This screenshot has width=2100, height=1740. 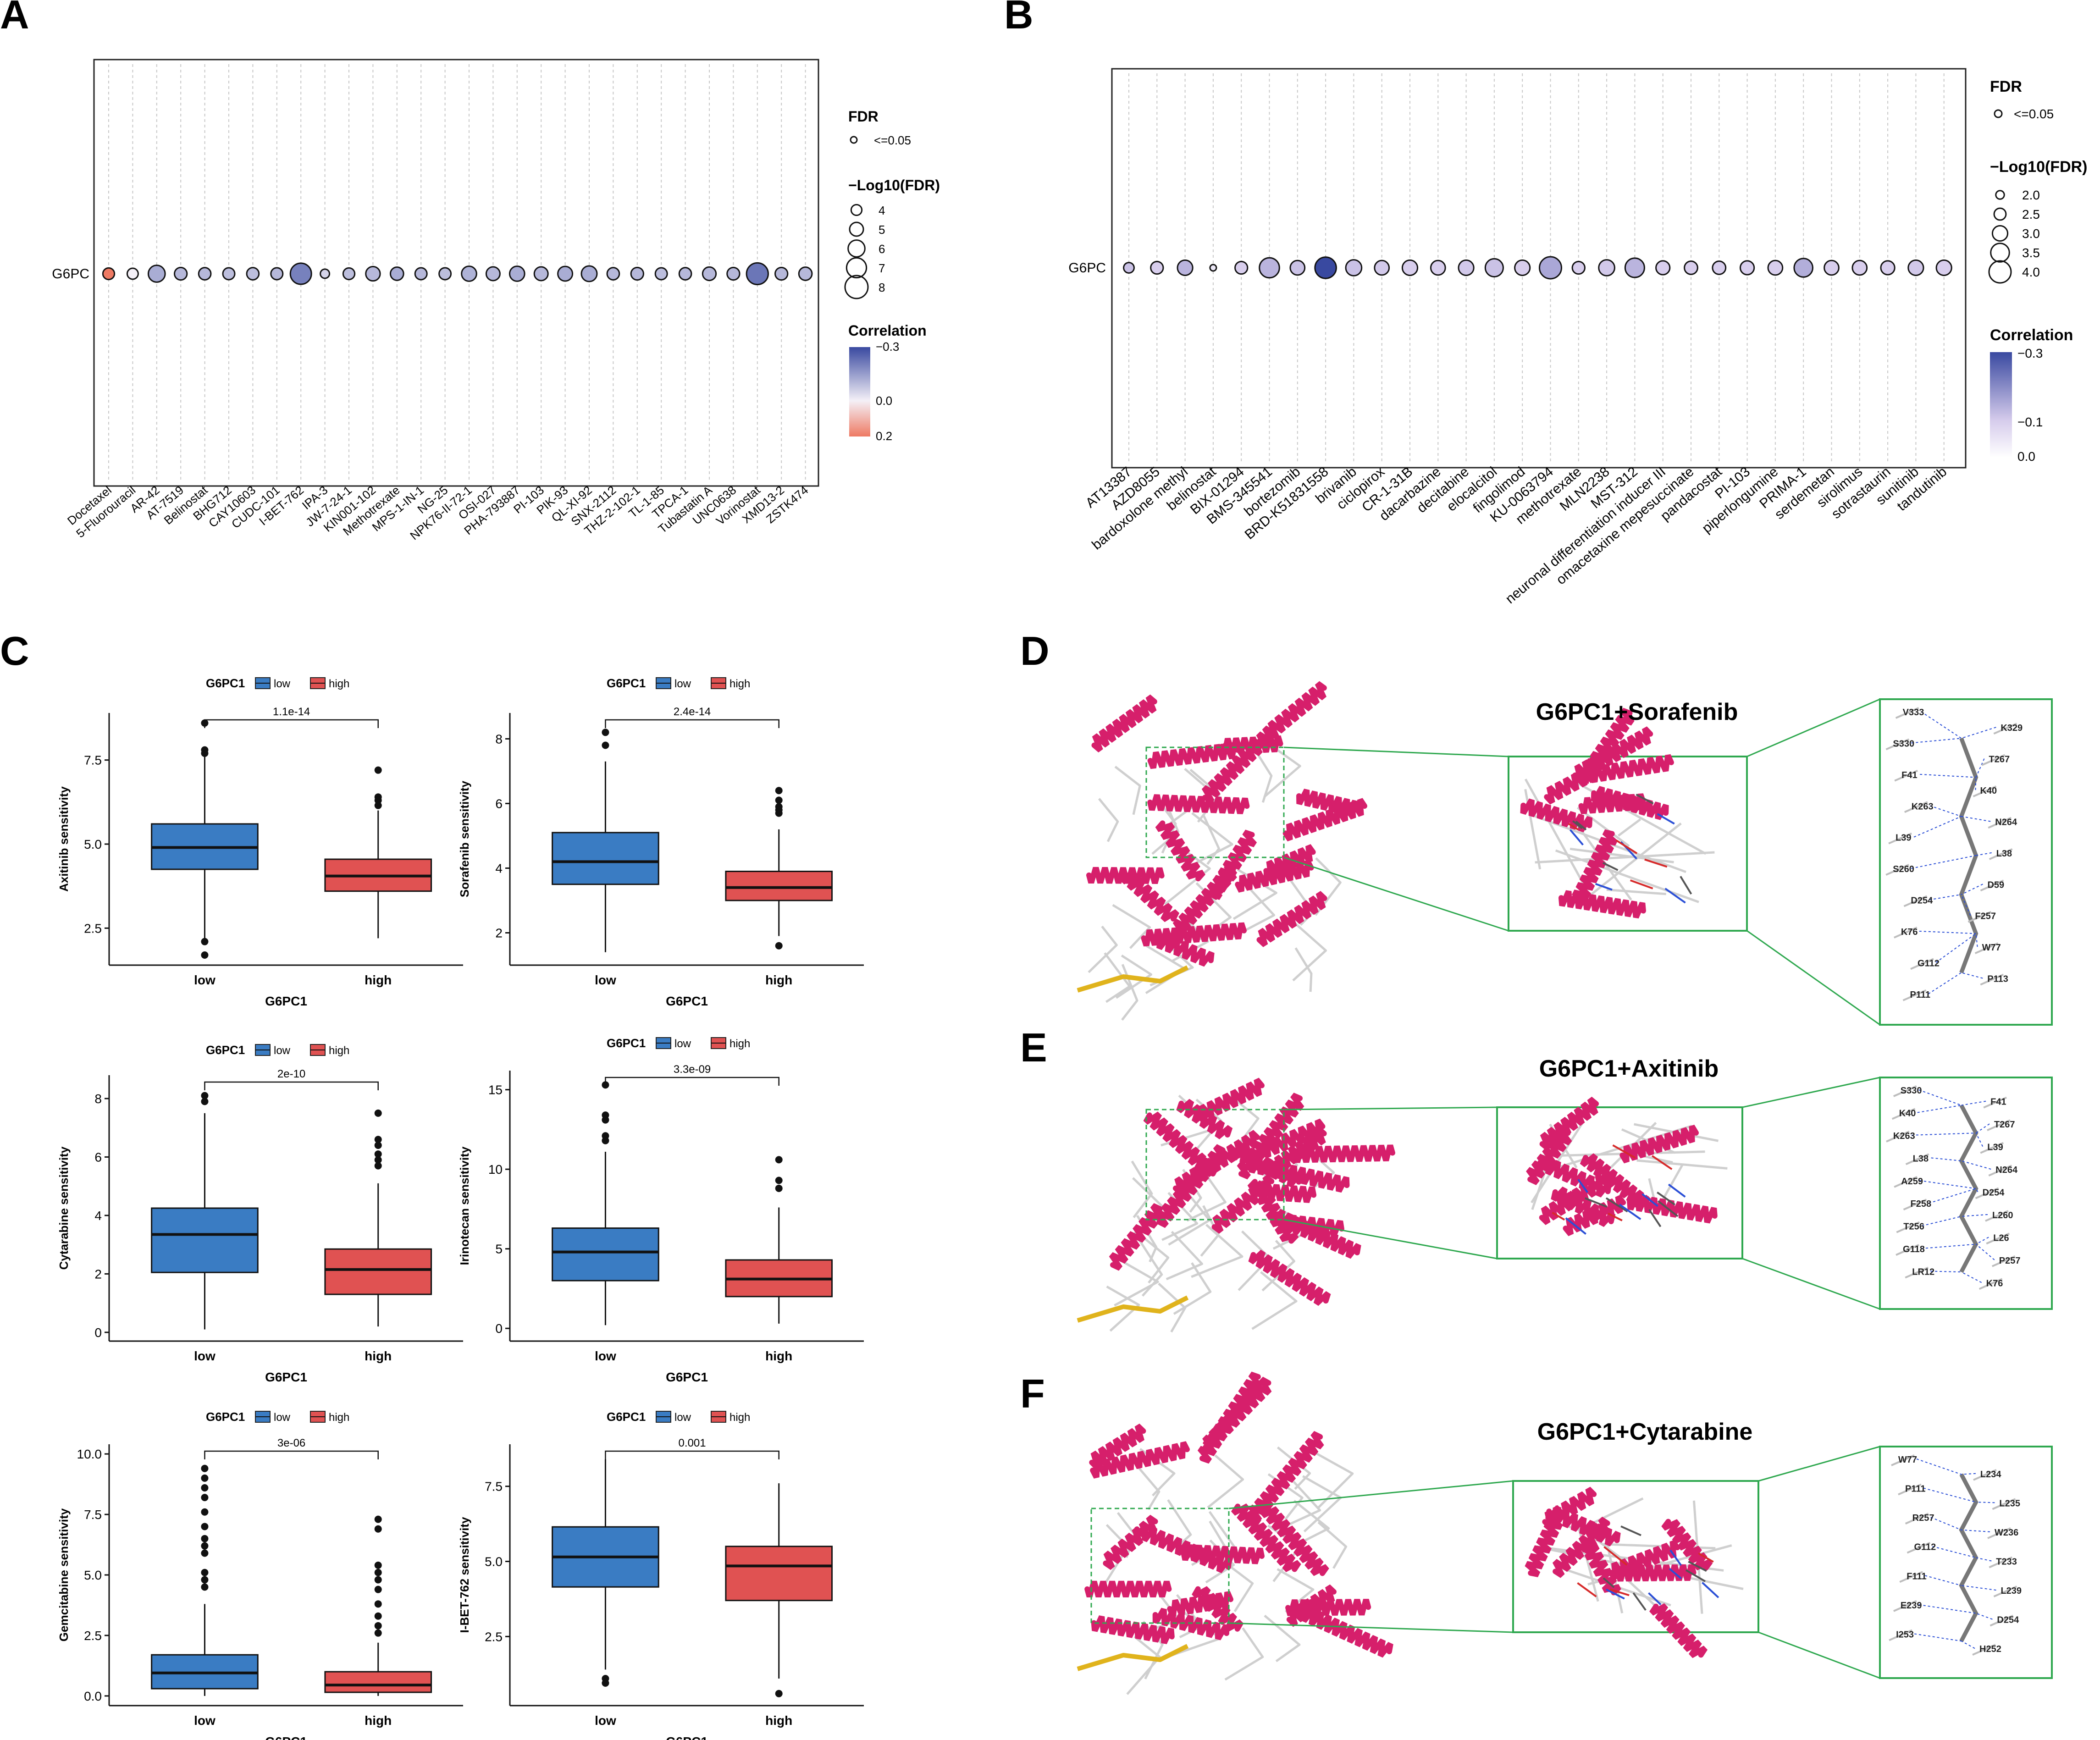 What do you see at coordinates (93, 1696) in the screenshot?
I see `y-tick-label: 0.0` at bounding box center [93, 1696].